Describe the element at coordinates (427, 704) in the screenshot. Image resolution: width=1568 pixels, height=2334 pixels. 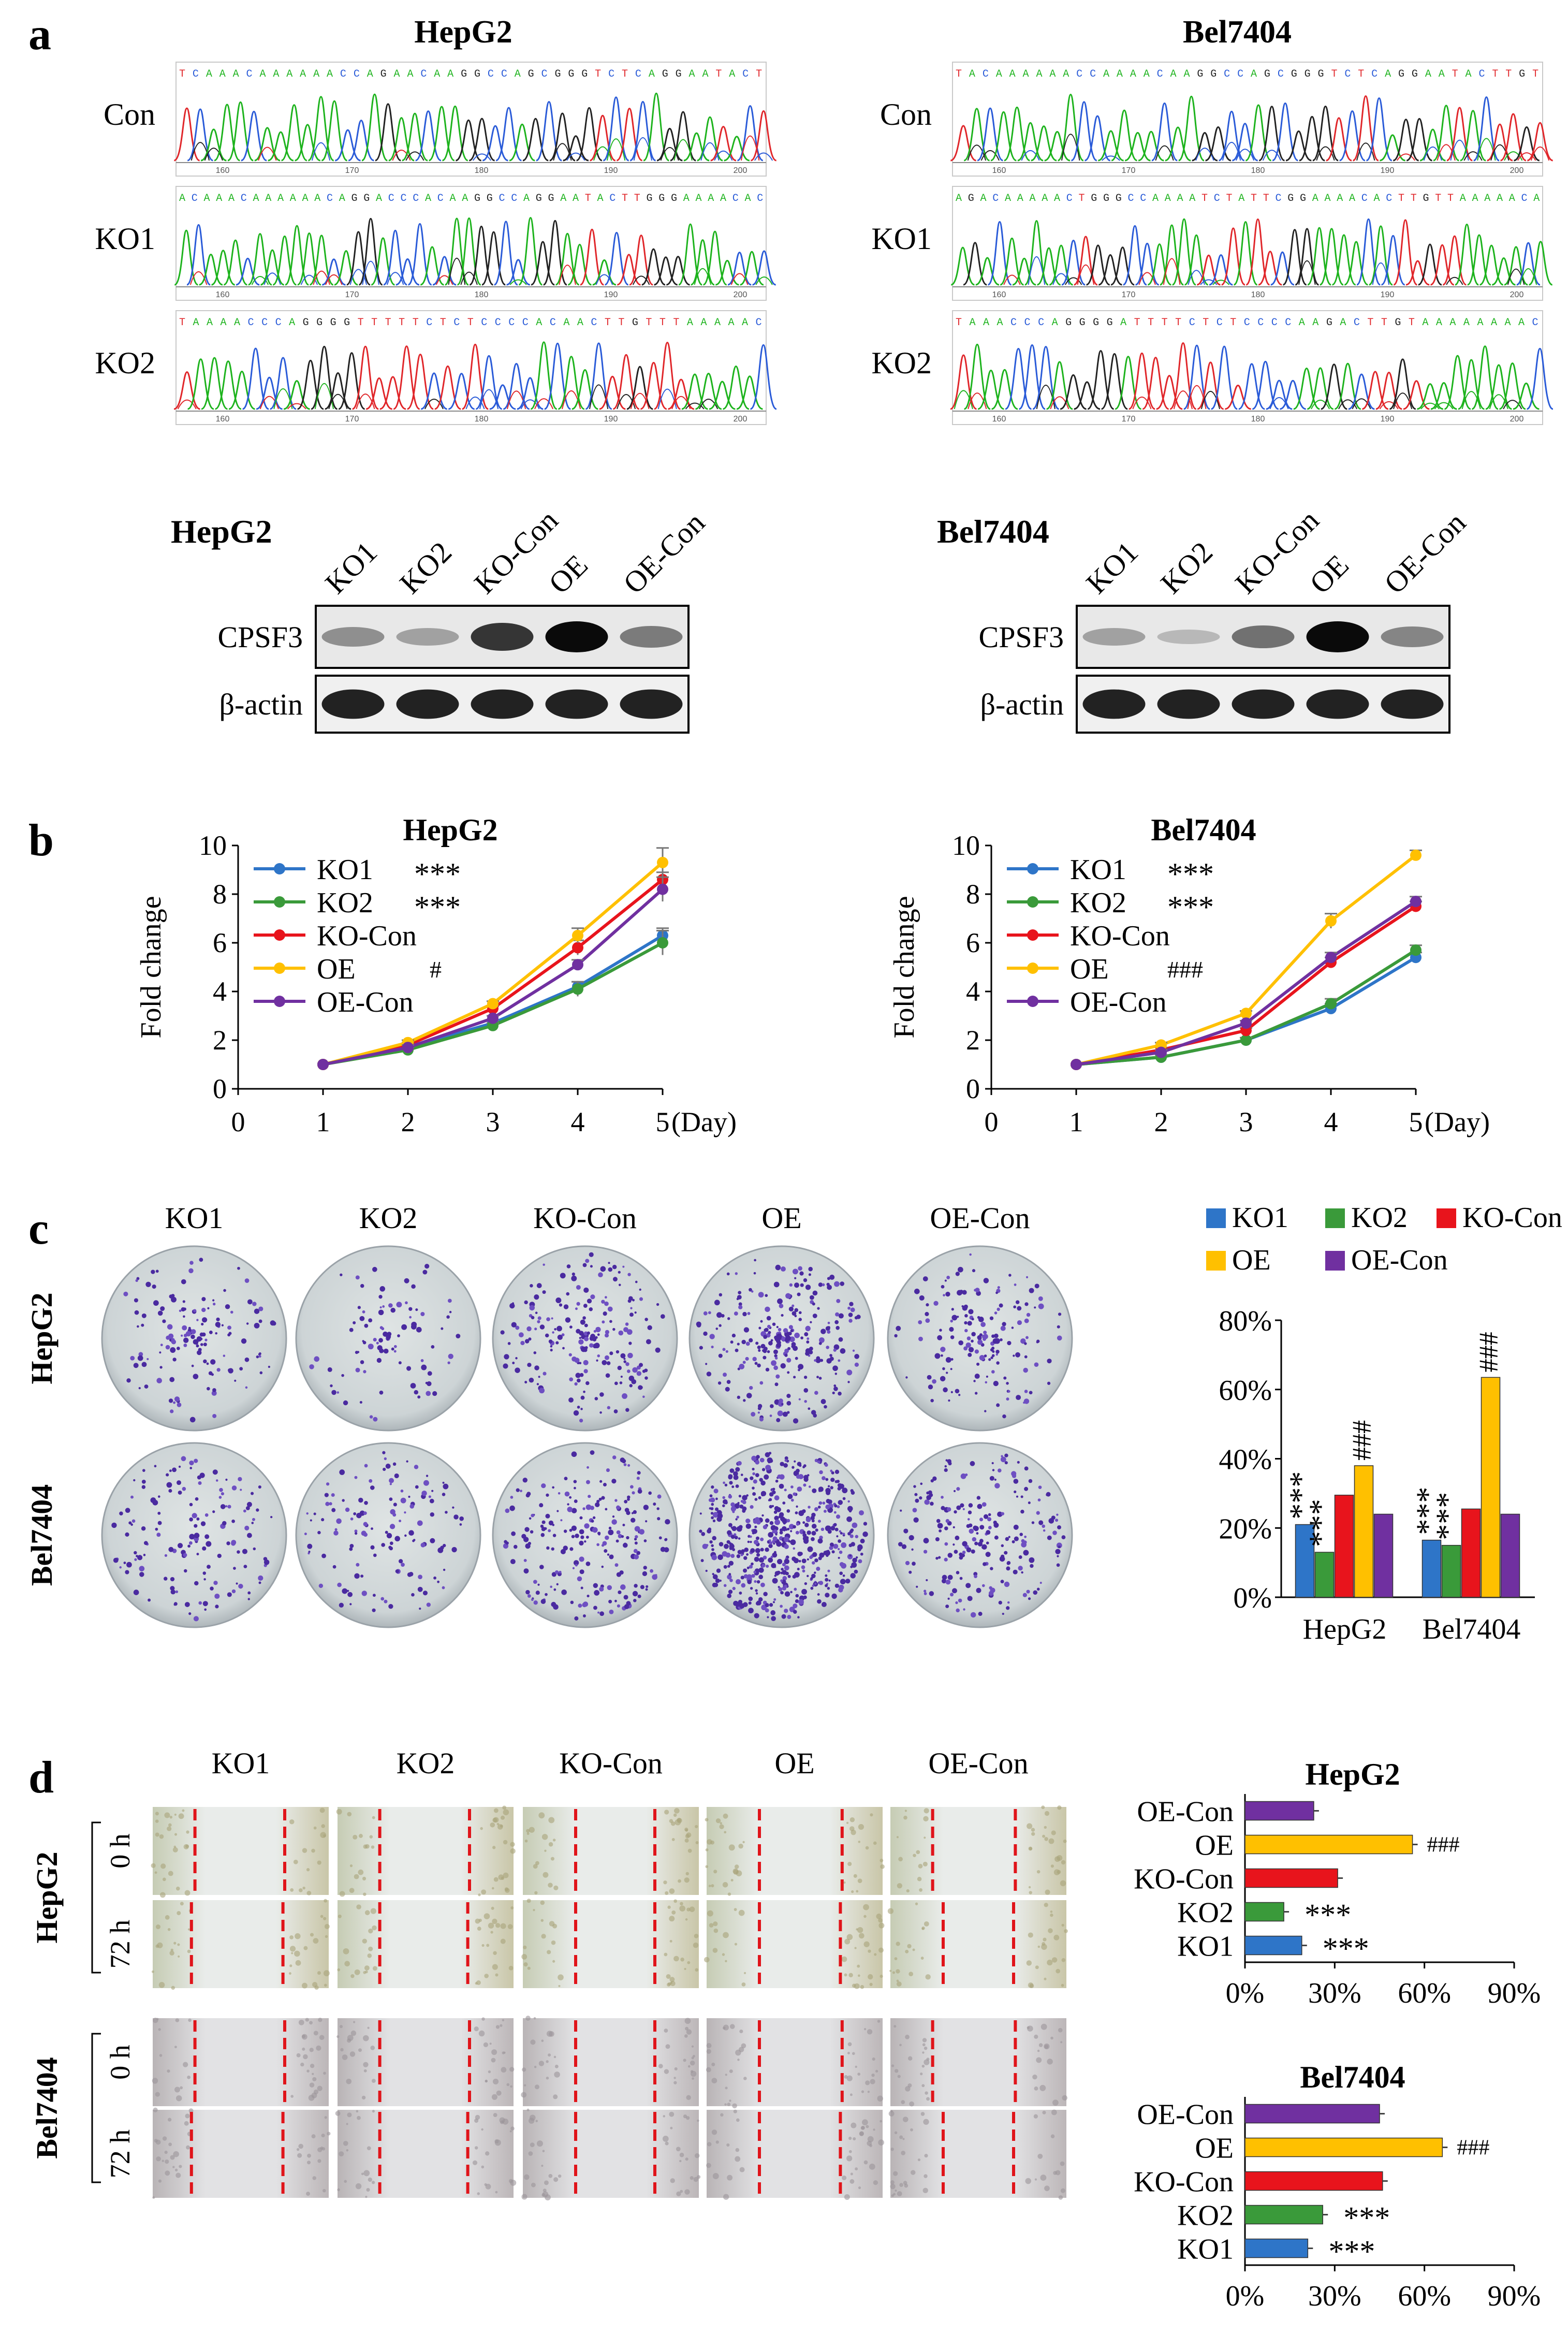
I see `hepg2-wb-band` at that location.